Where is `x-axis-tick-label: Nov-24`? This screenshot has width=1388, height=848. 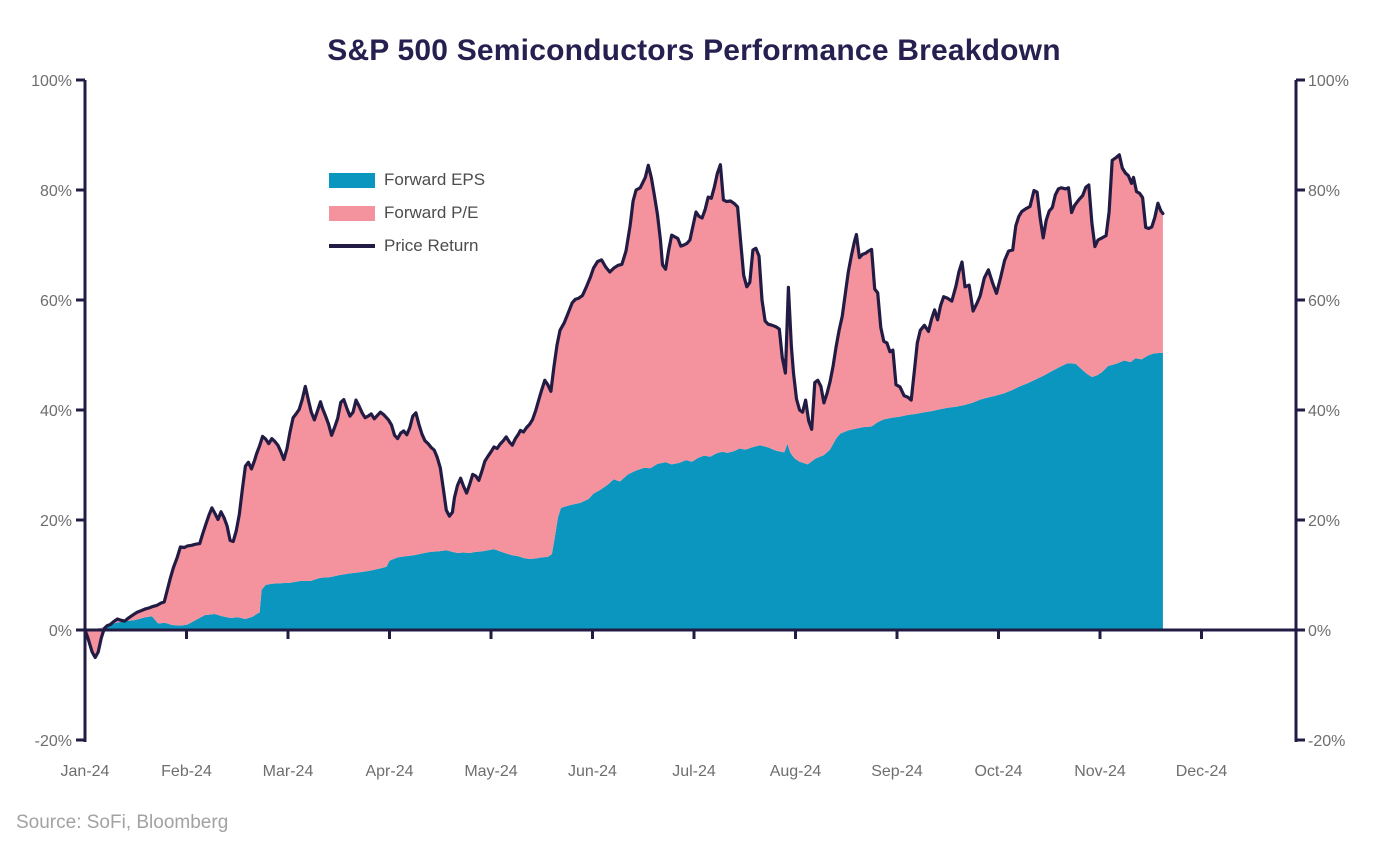 x-axis-tick-label: Nov-24 is located at coordinates (1100, 771).